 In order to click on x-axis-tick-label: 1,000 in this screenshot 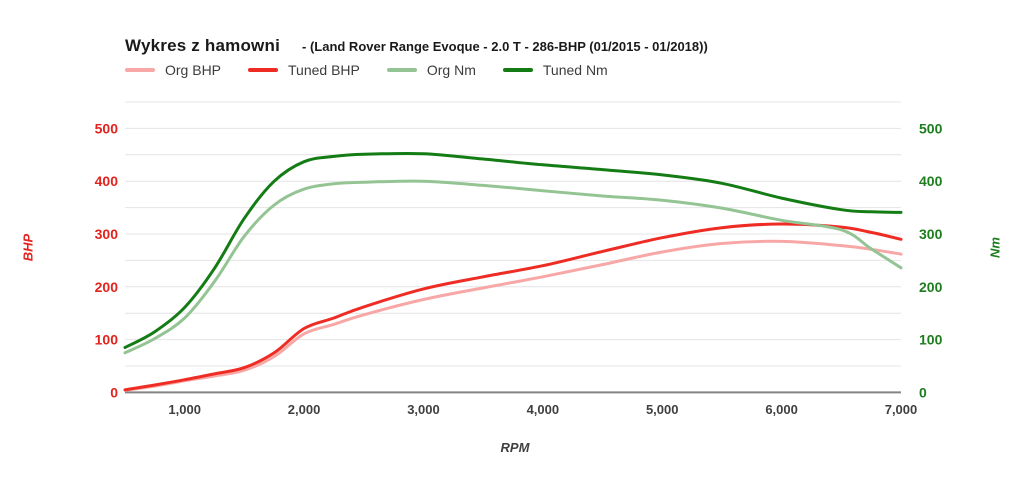, I will do `click(184, 409)`.